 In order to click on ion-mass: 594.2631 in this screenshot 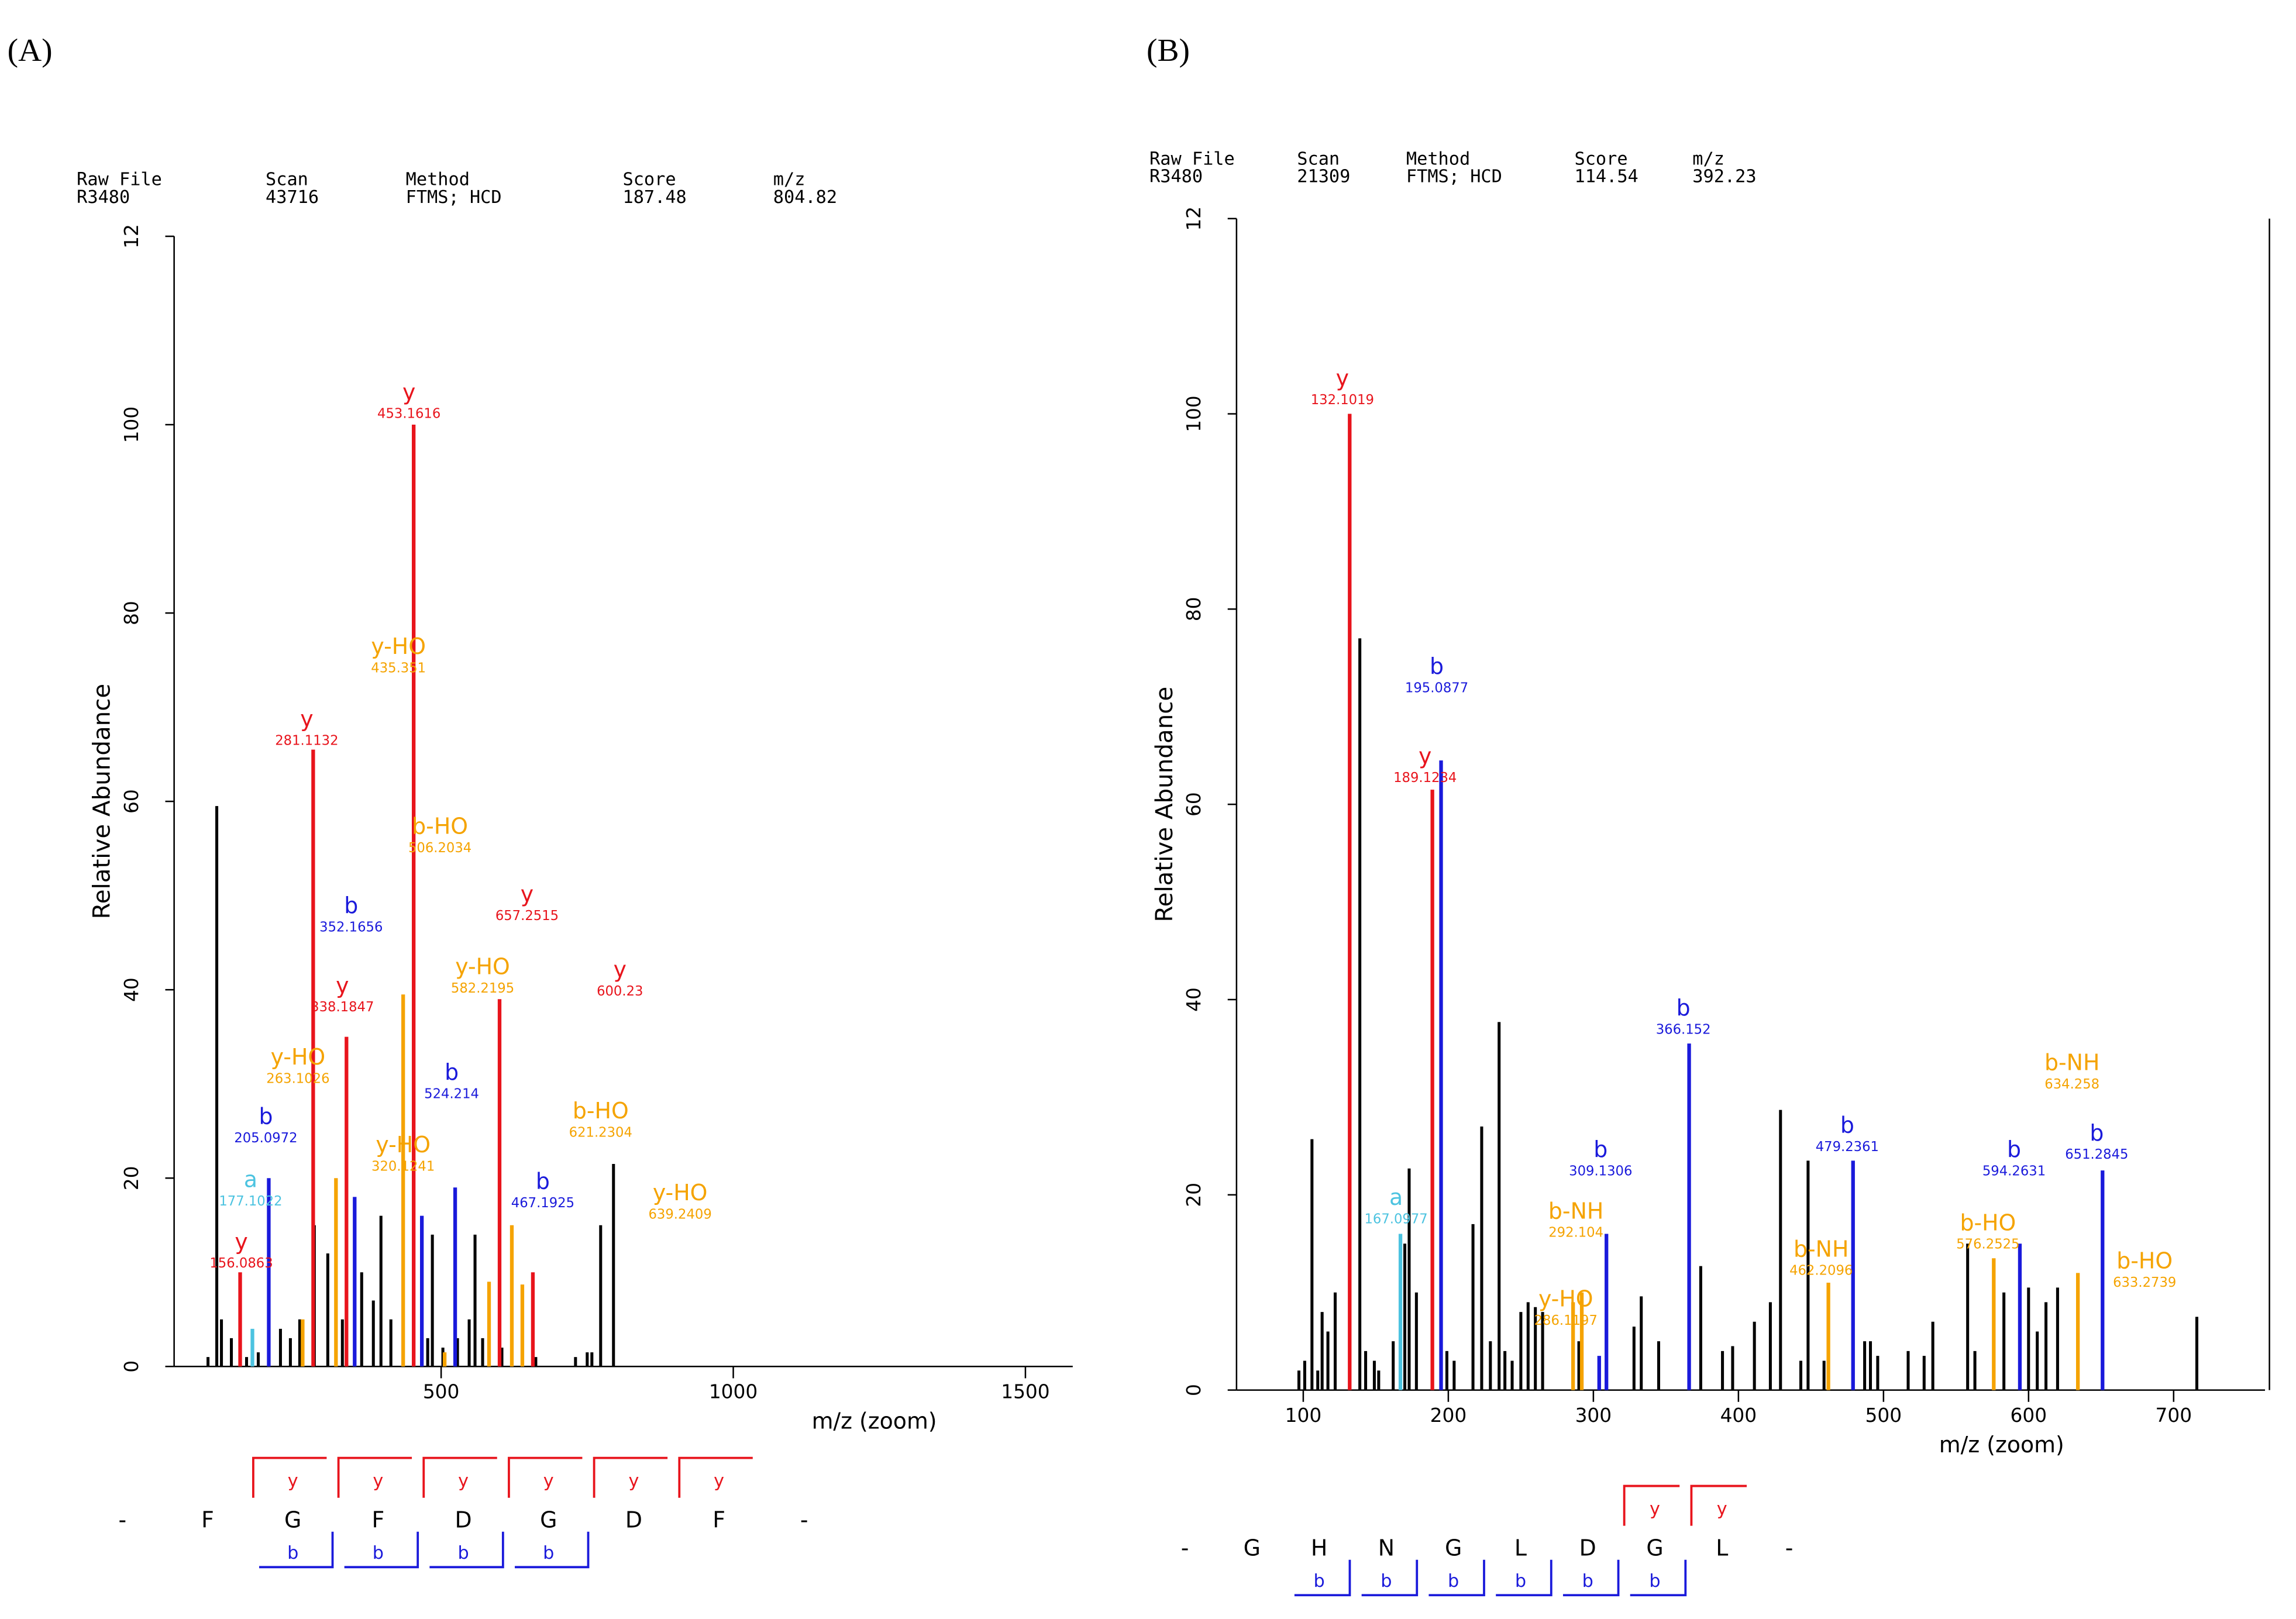, I will do `click(2014, 1171)`.